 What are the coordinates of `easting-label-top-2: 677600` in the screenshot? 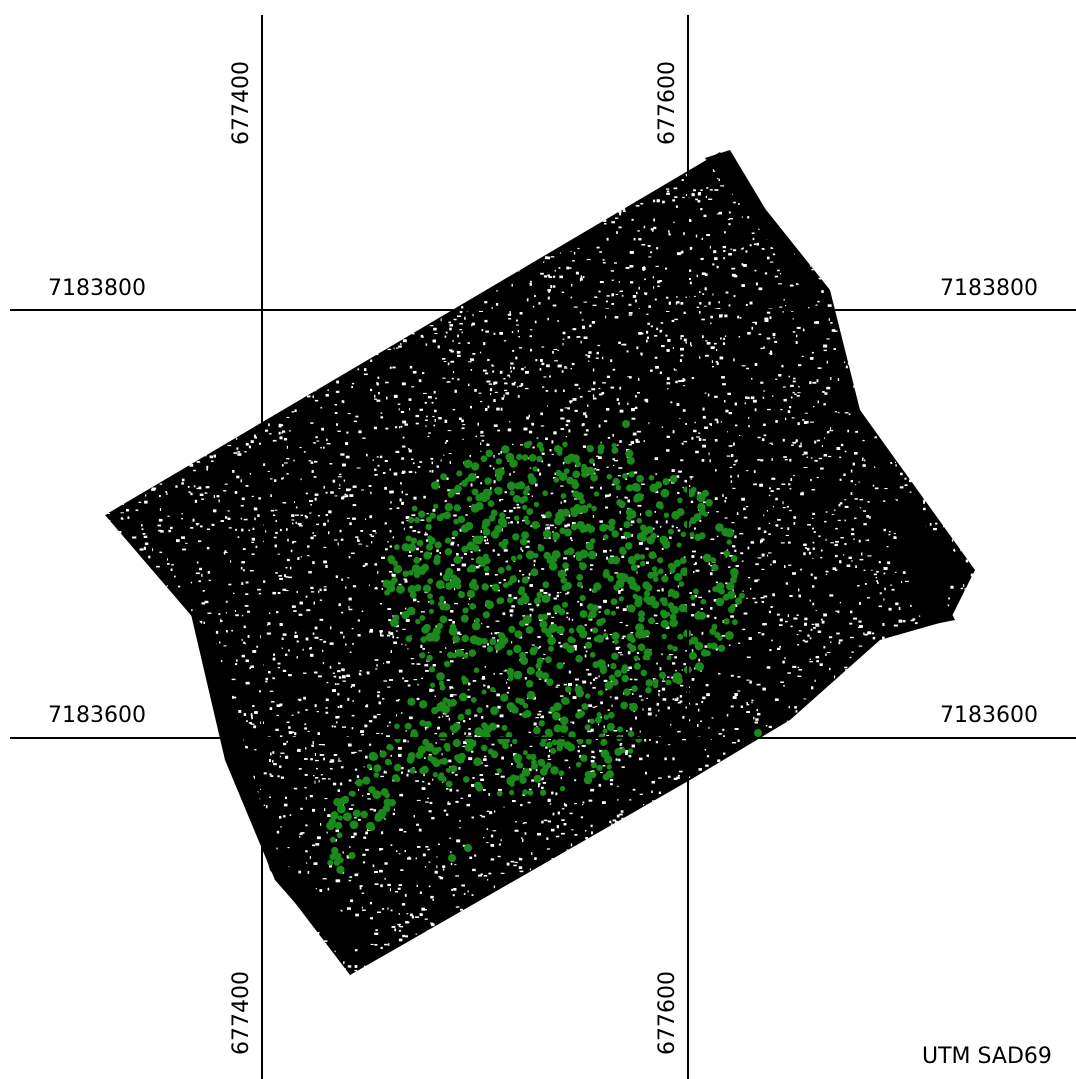 It's located at (667, 103).